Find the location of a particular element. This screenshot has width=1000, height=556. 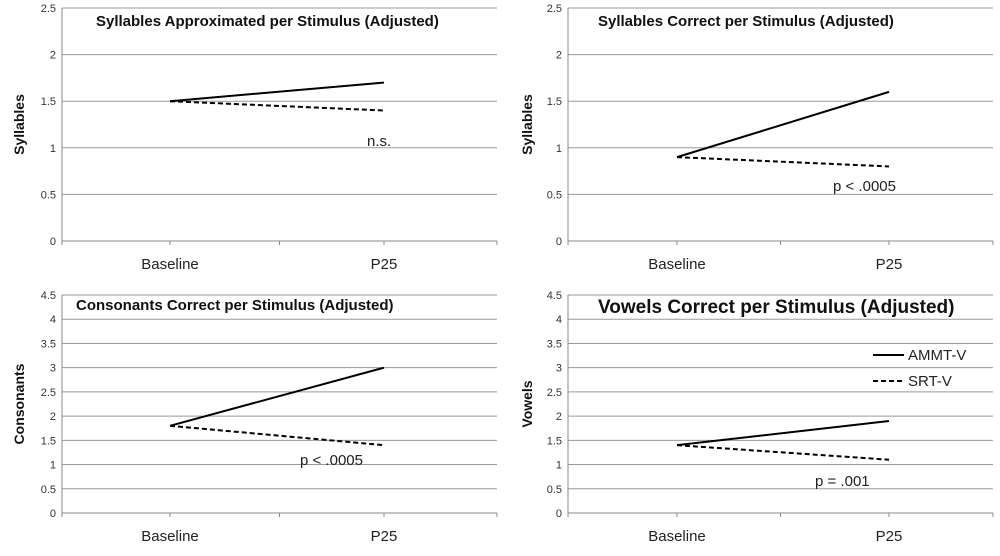

chart-title: Vowels Correct per Stimulus (Adjusted) is located at coordinates (776, 307).